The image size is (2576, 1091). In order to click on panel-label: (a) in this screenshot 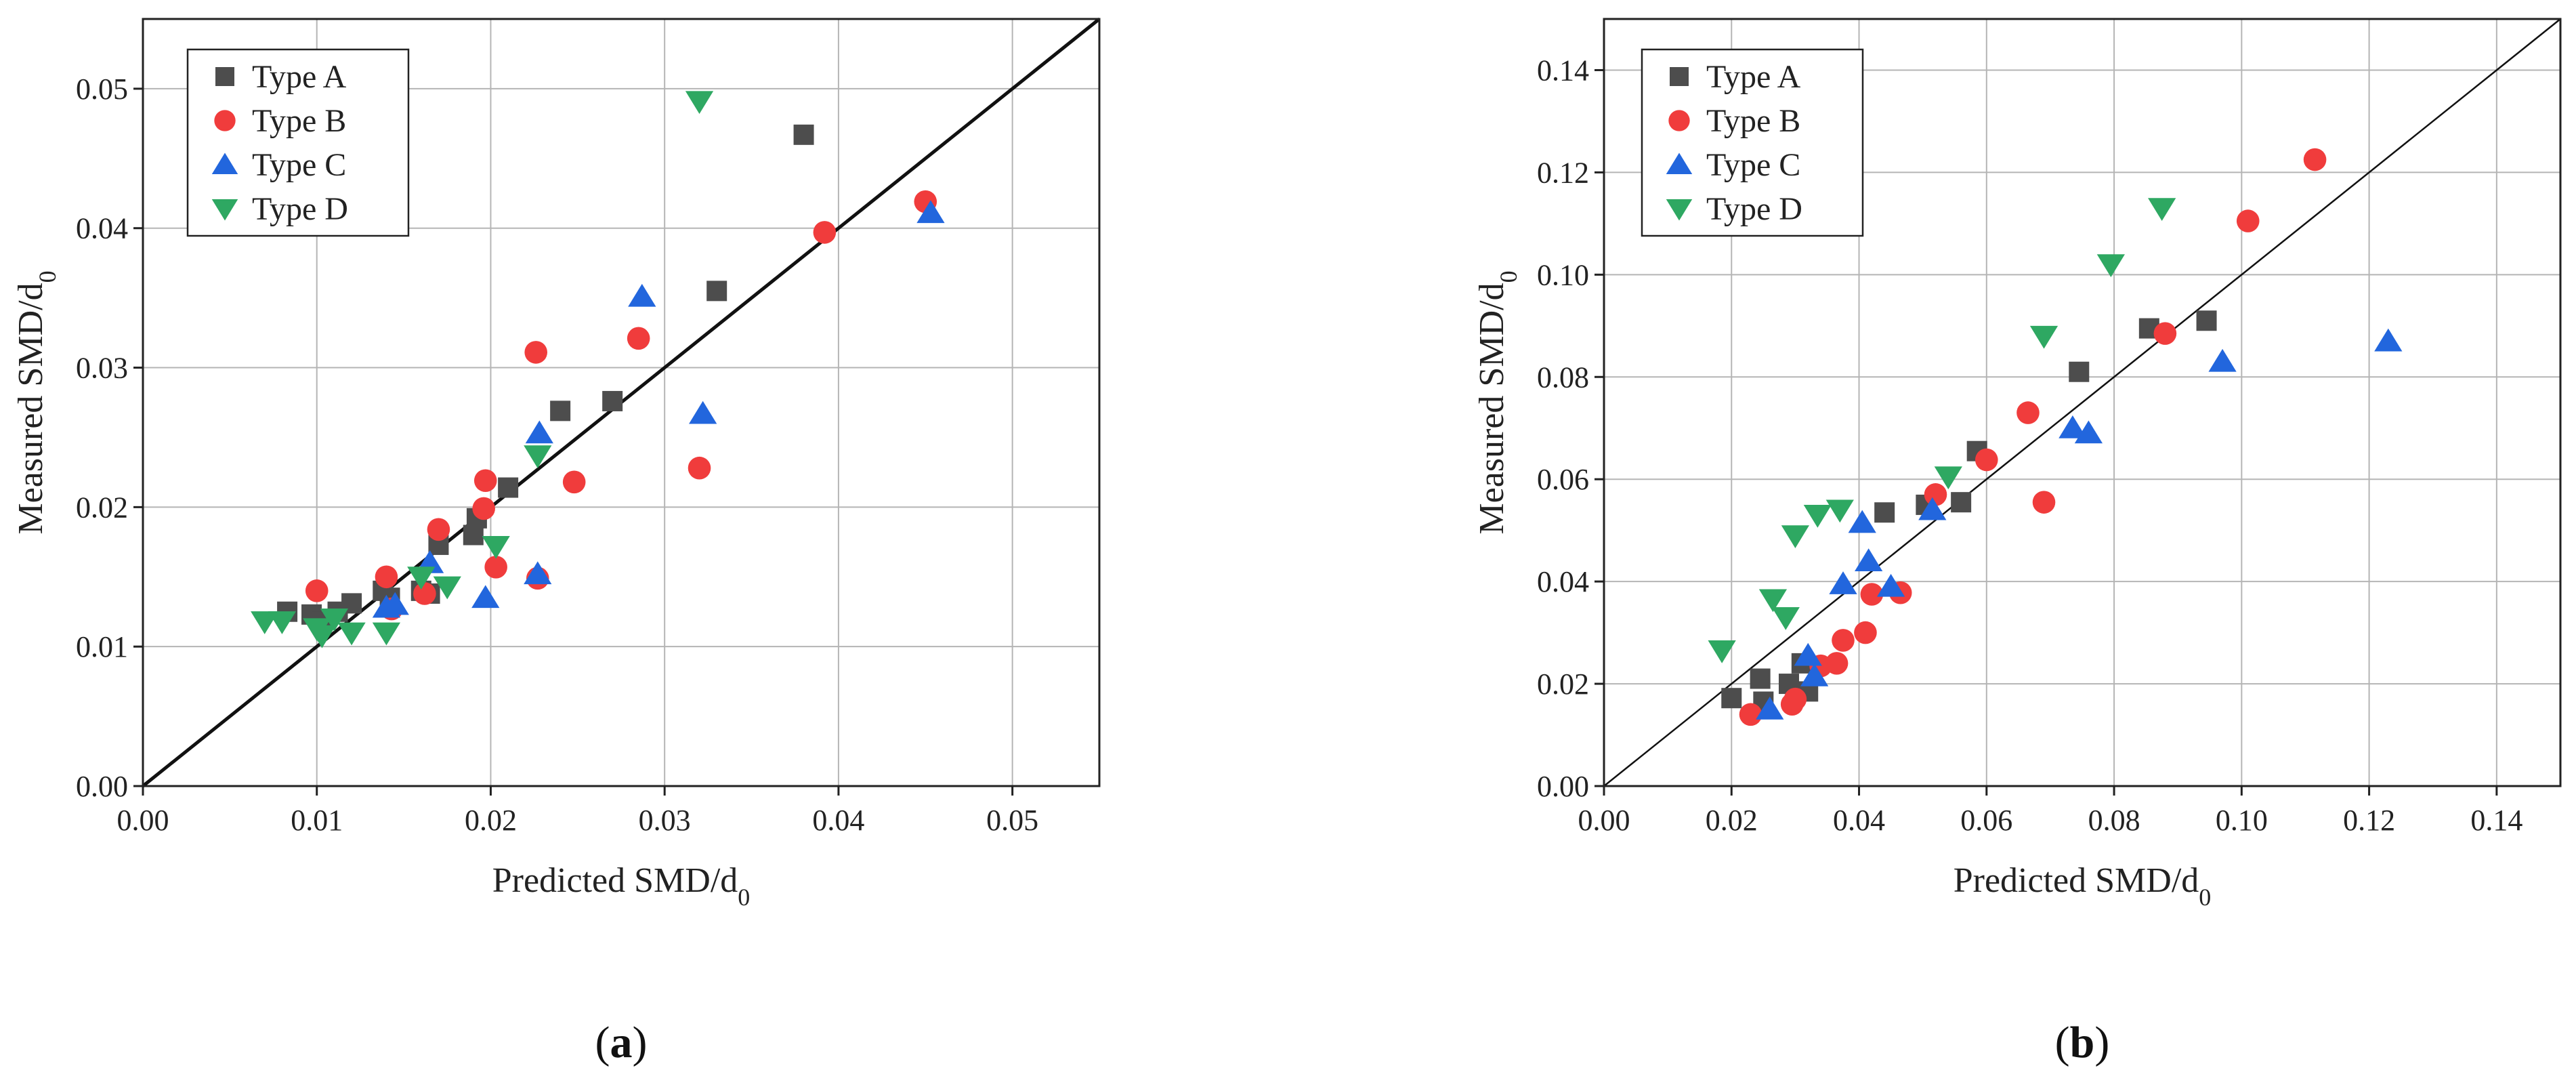, I will do `click(621, 1042)`.